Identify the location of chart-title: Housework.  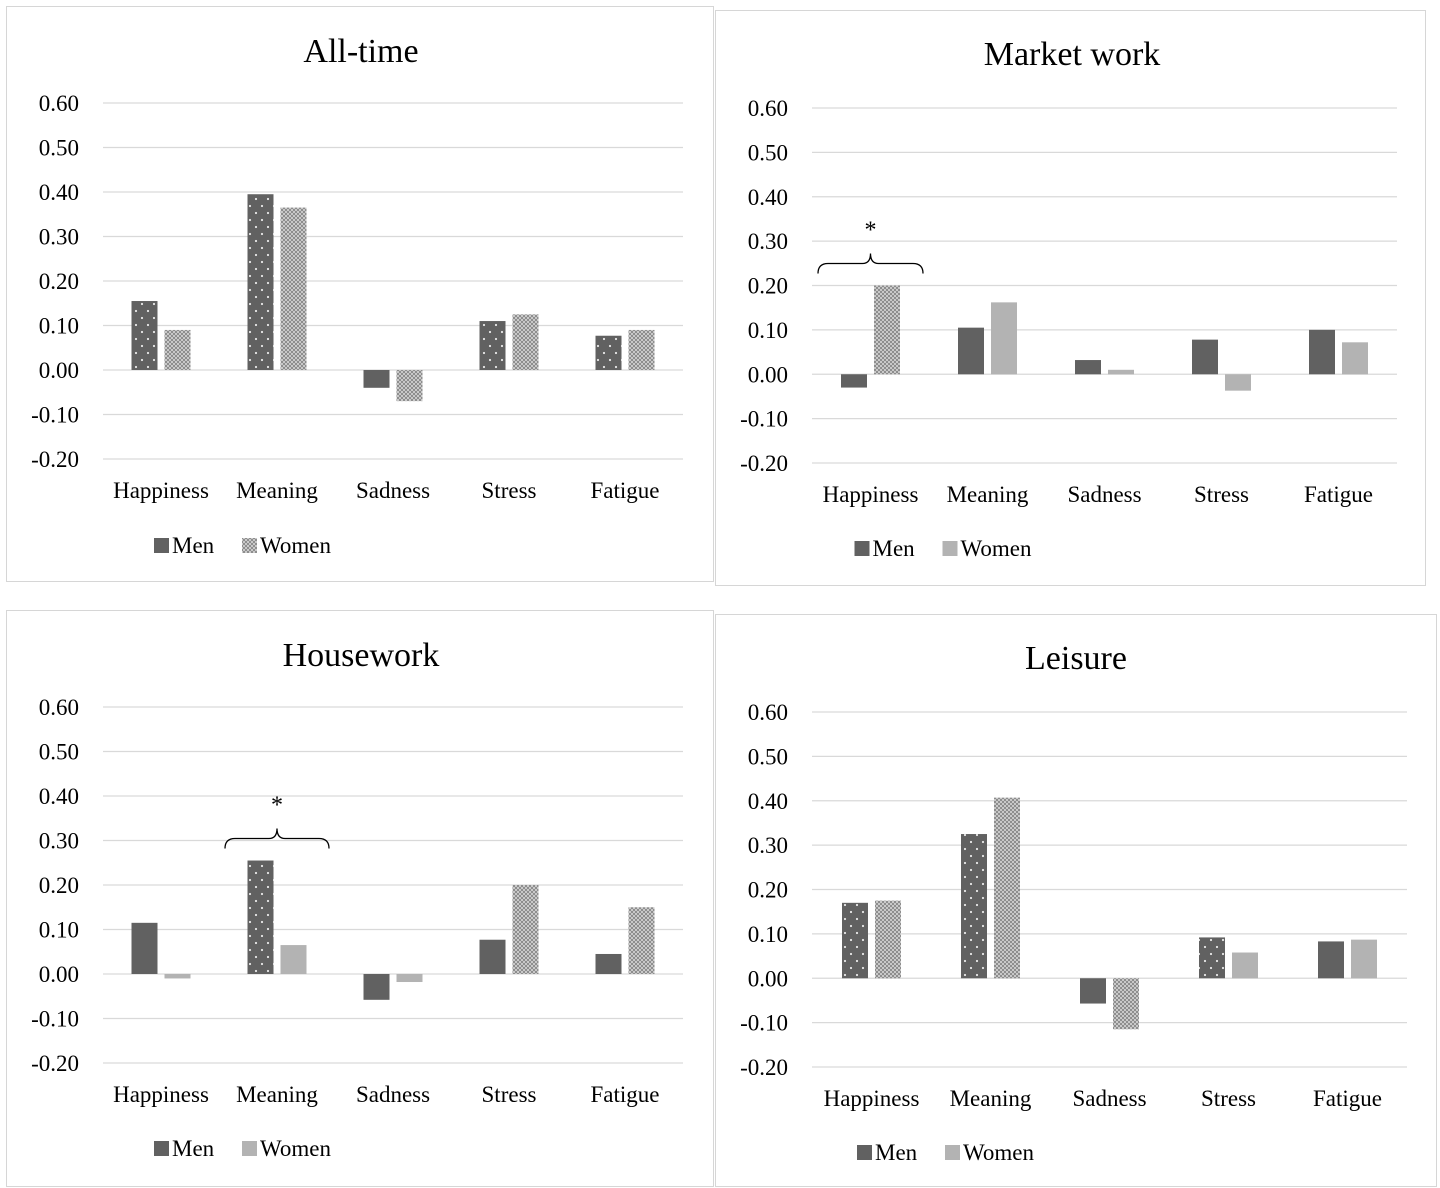
(361, 655).